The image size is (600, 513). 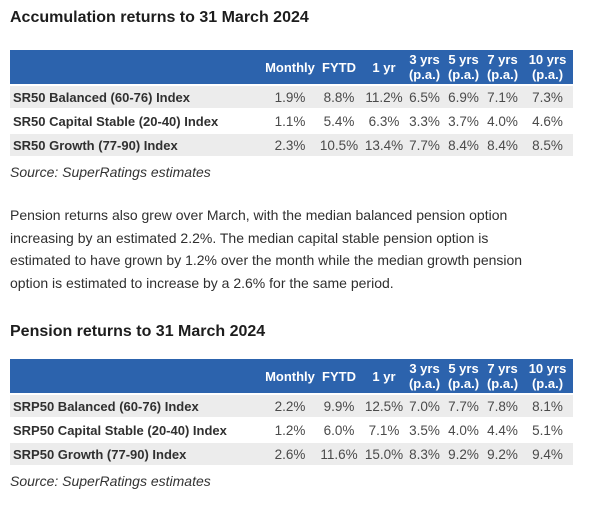 I want to click on cell-1yr: 6.3%, so click(x=384, y=122).